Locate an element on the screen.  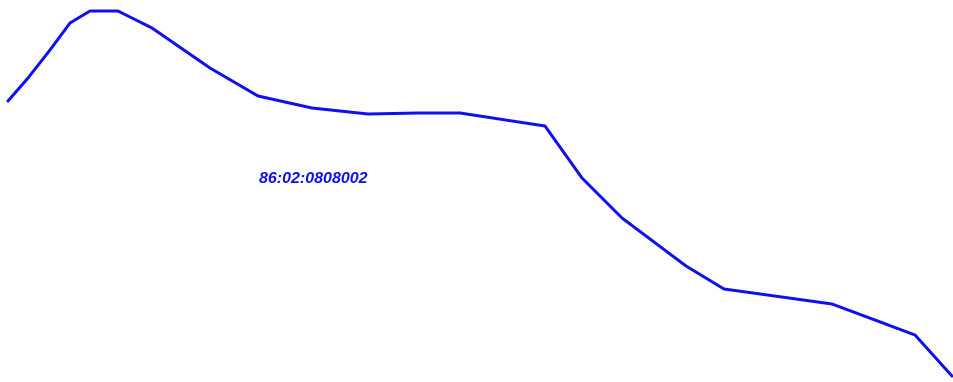
parcel-number-label: 86:02:0808002 is located at coordinates (313, 178).